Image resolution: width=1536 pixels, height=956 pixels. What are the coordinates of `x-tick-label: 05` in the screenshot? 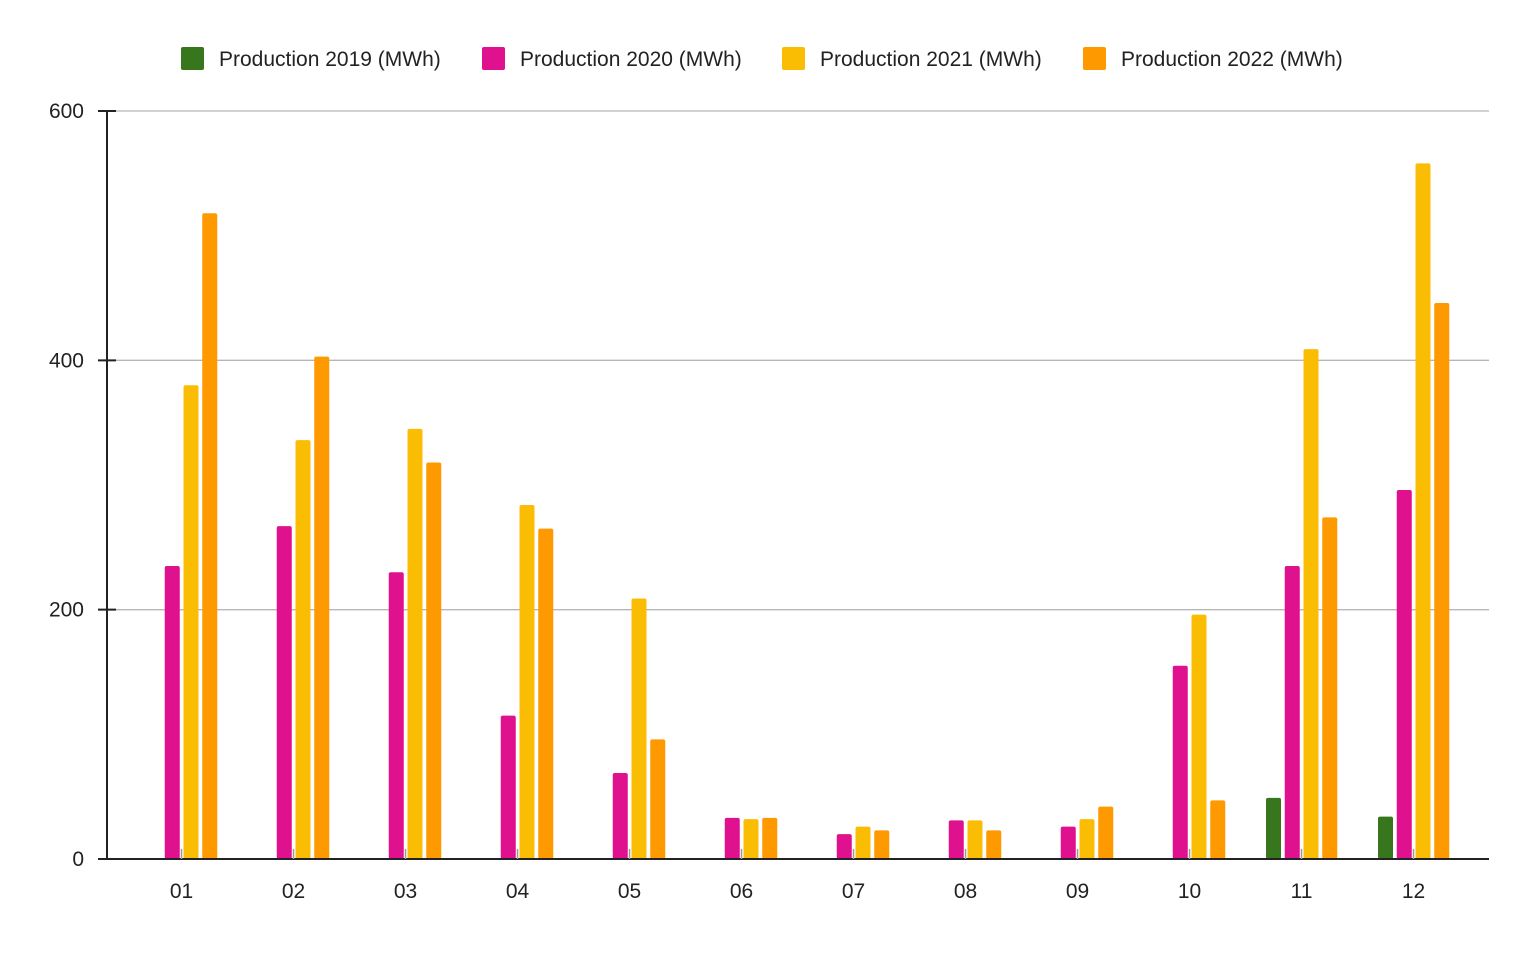 It's located at (629, 891).